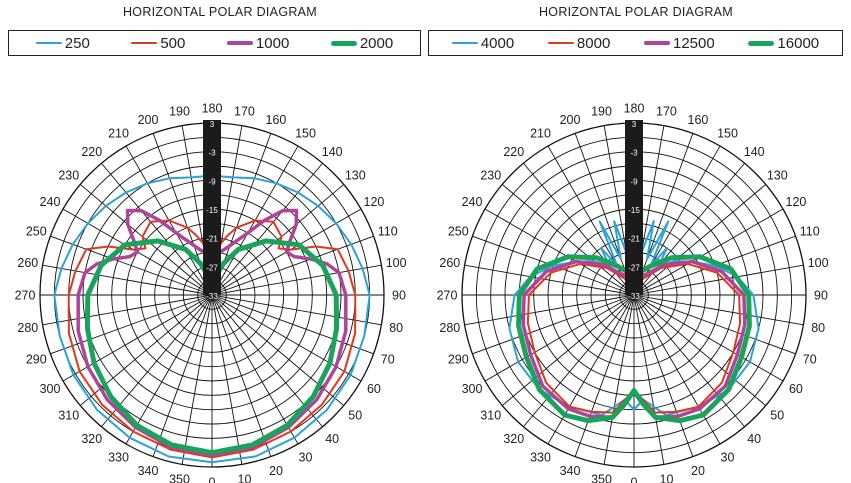 Image resolution: width=851 pixels, height=483 pixels. What do you see at coordinates (634, 239) in the screenshot?
I see `radial-tick-label: -21` at bounding box center [634, 239].